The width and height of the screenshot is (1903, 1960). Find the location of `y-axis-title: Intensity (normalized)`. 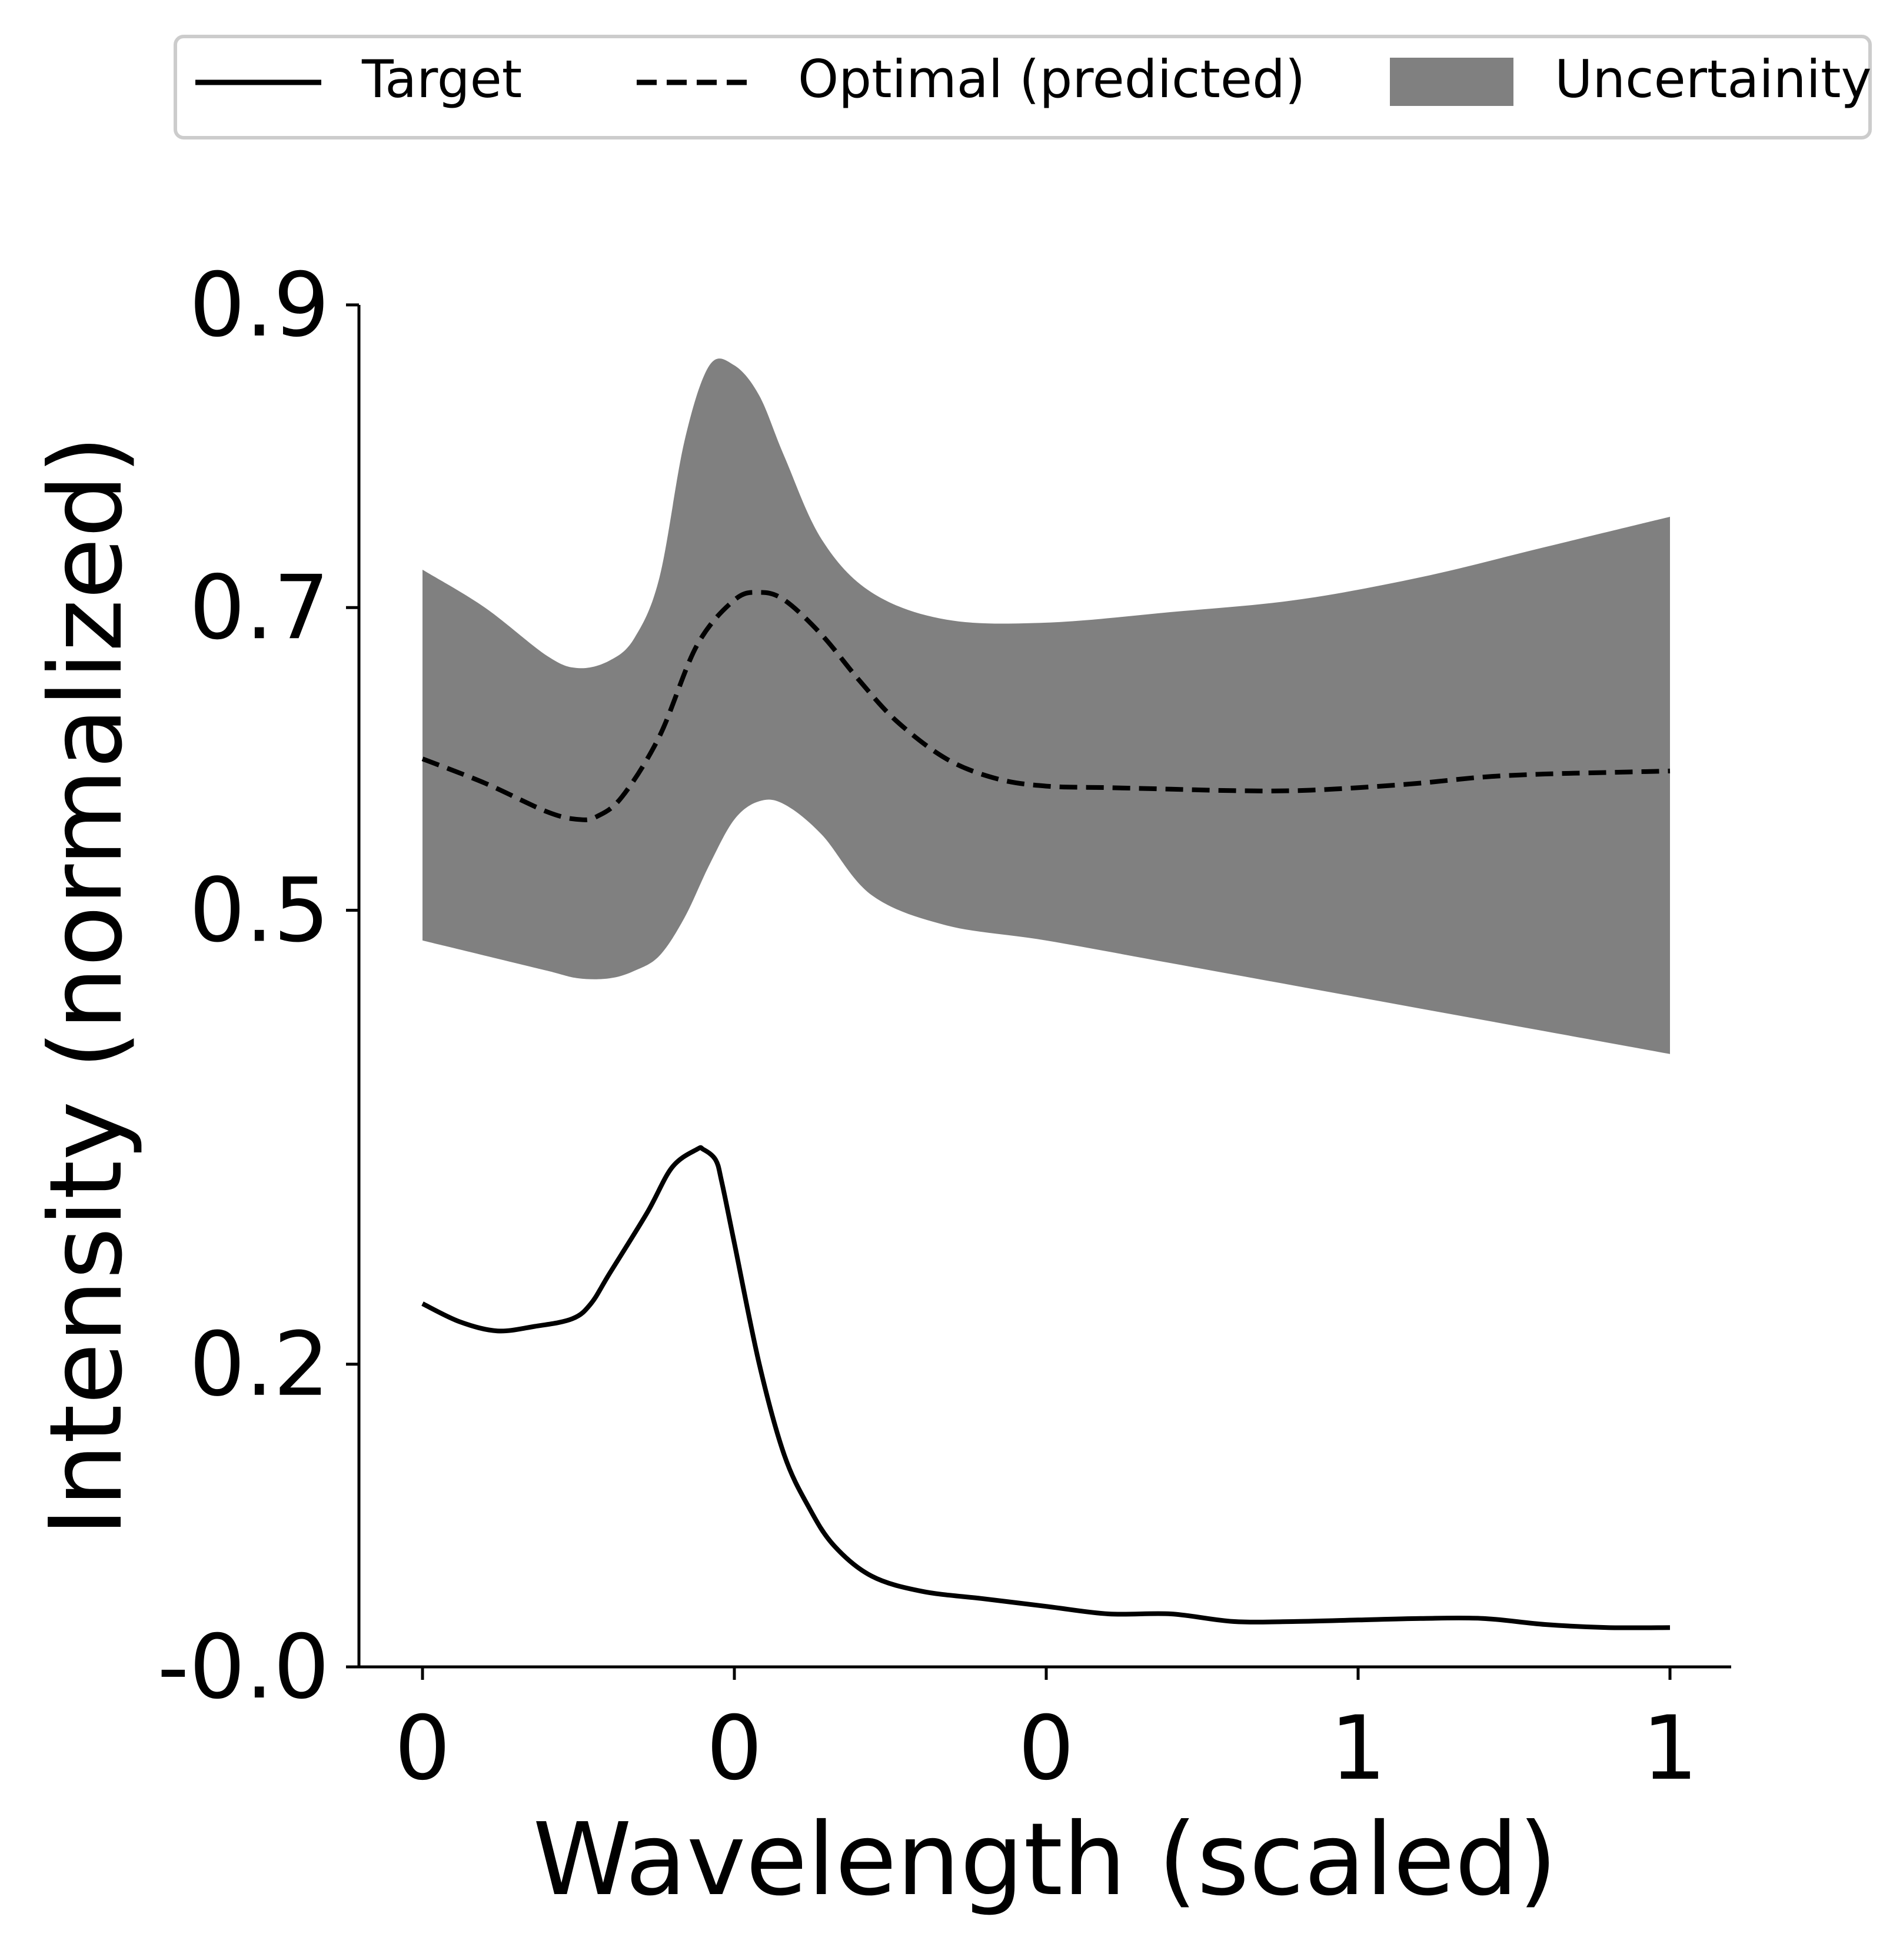

y-axis-title: Intensity (normalized) is located at coordinates (86, 985).